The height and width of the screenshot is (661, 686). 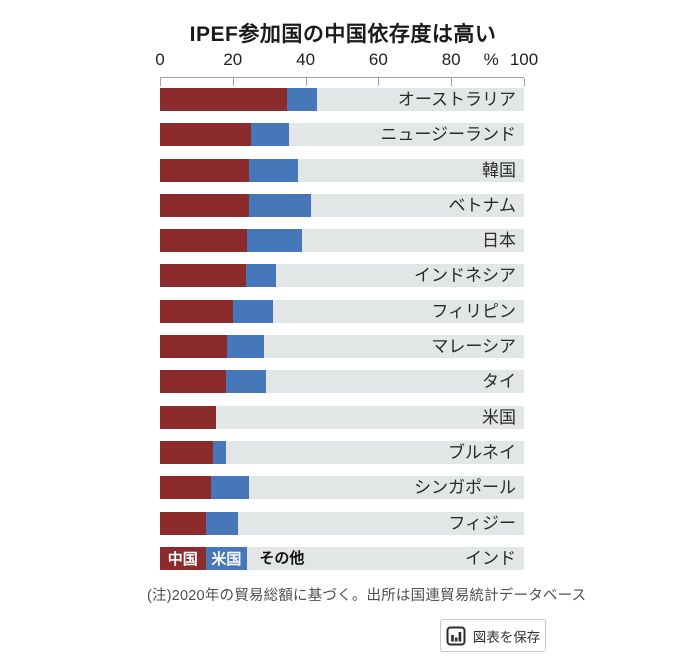 What do you see at coordinates (451, 59) in the screenshot?
I see `x-axis-tick-label: 80` at bounding box center [451, 59].